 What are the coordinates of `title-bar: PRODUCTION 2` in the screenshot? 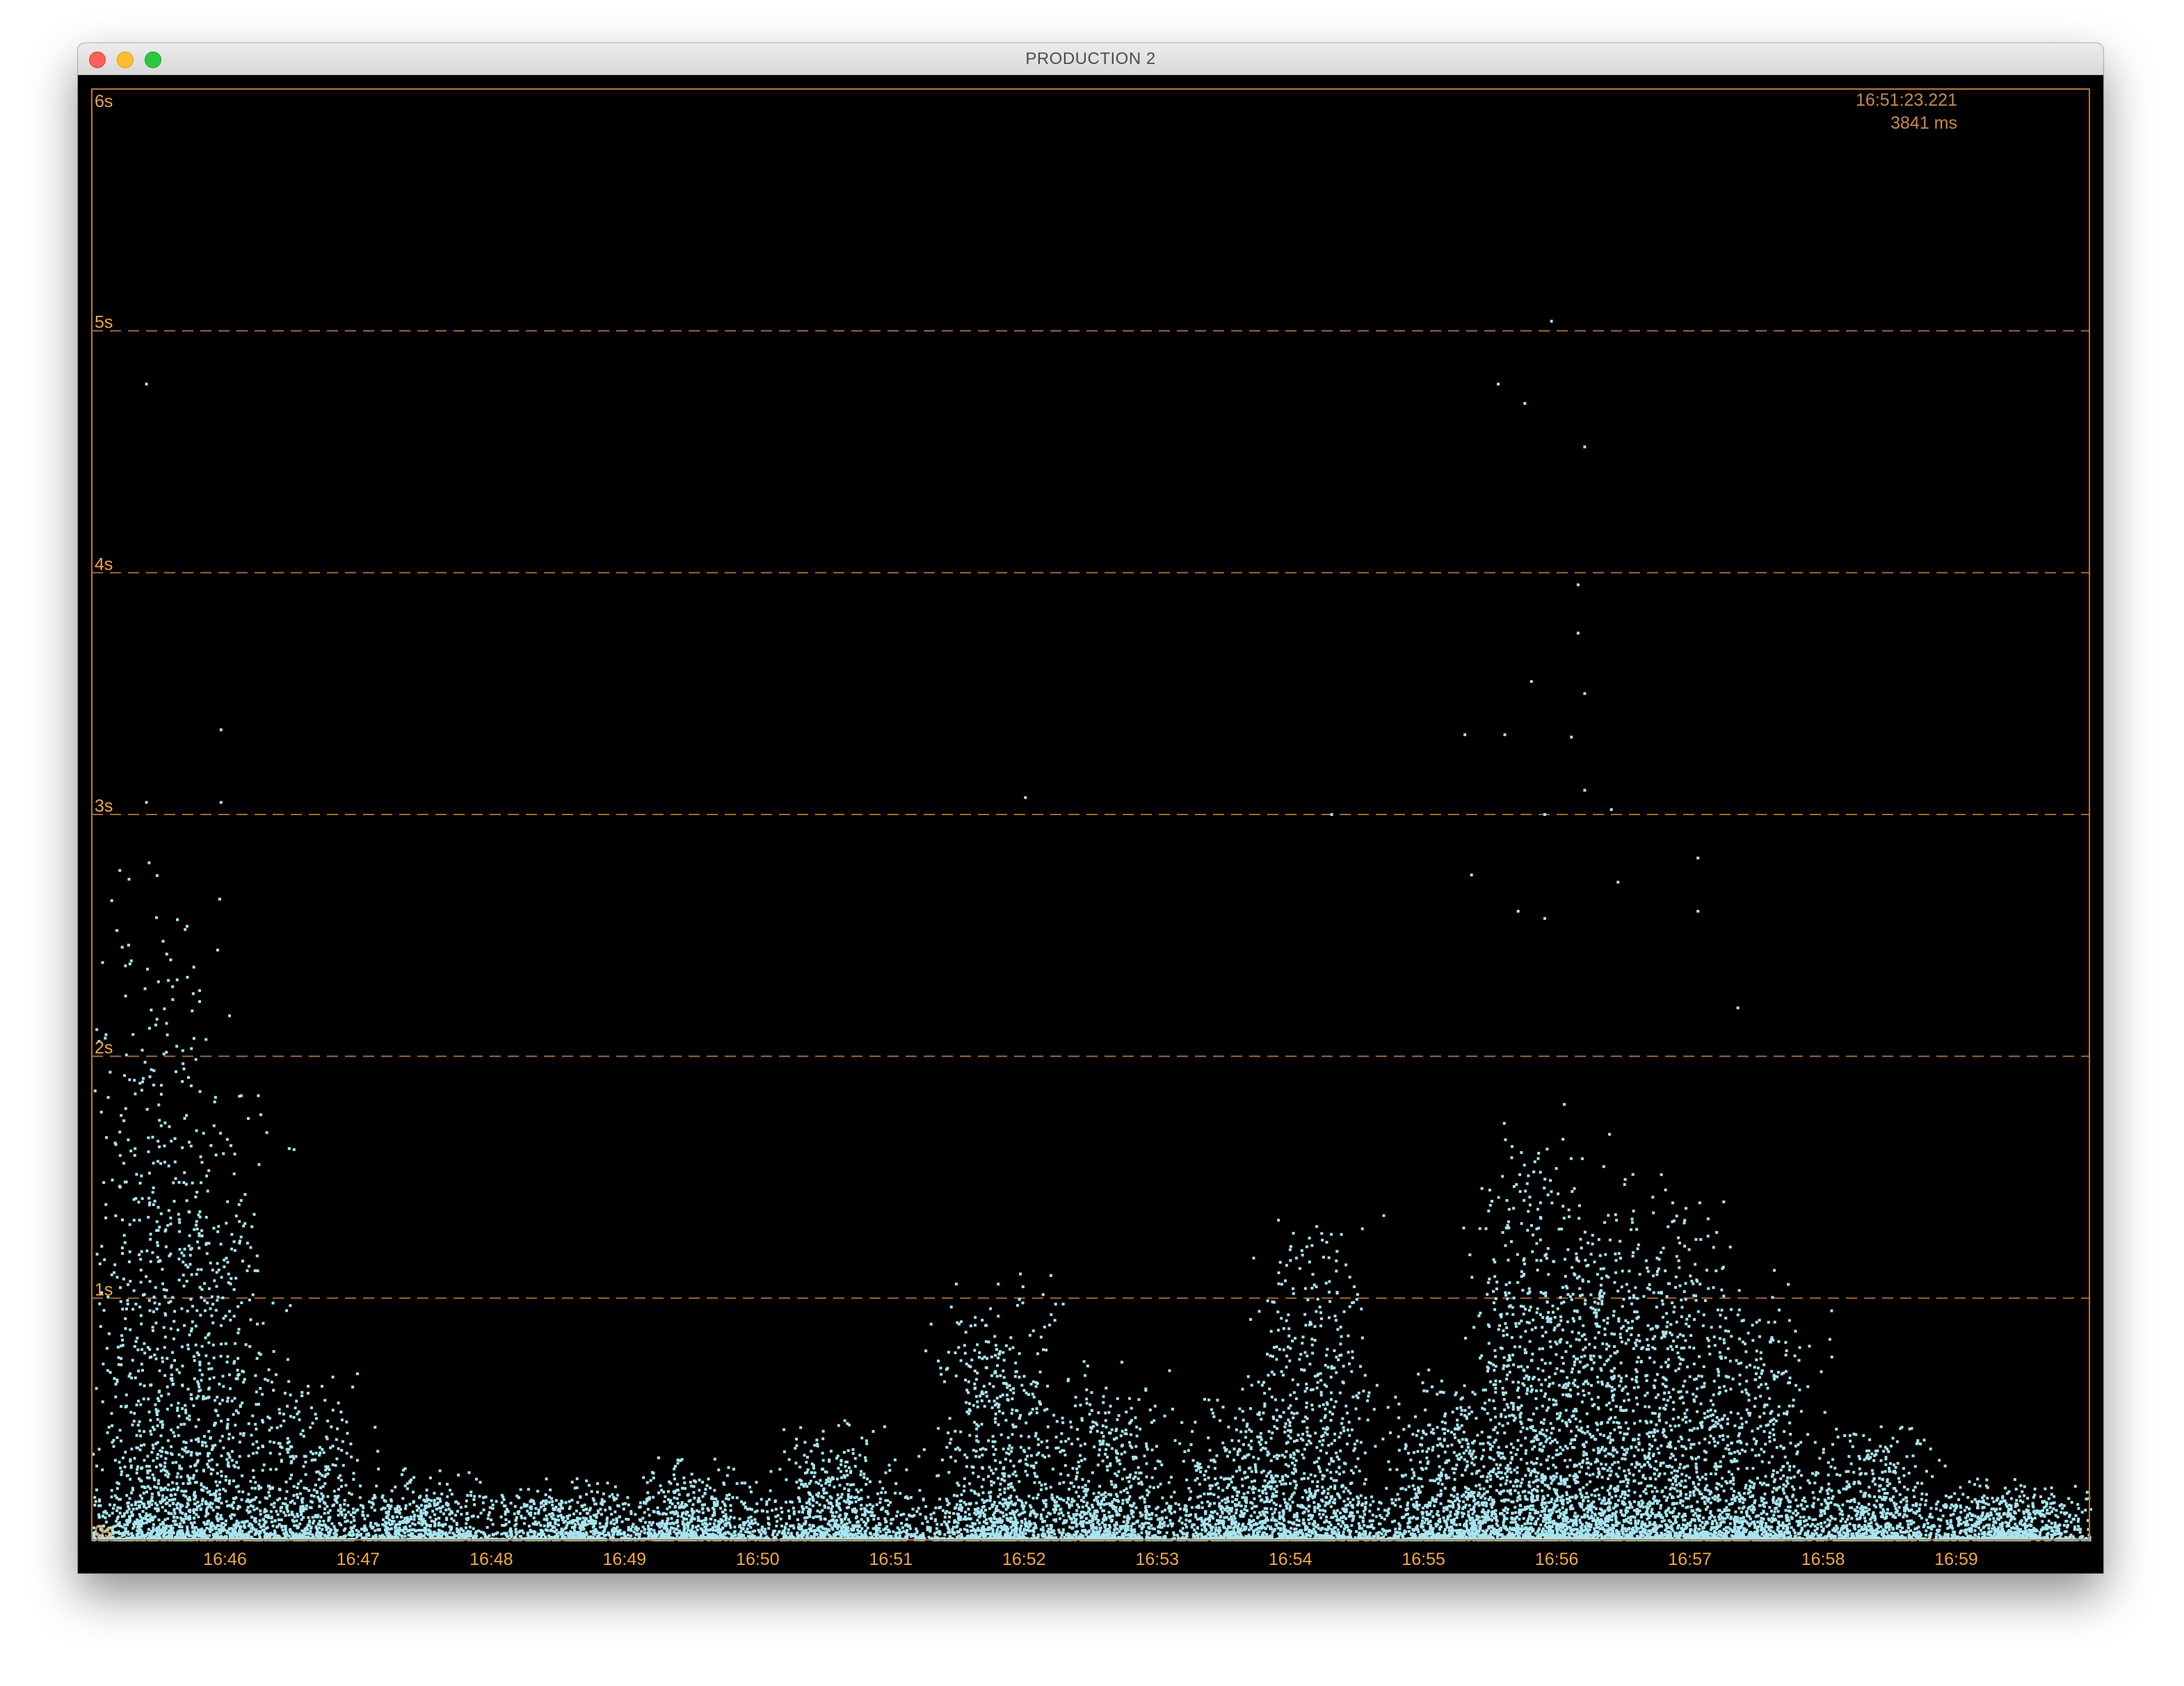 It's located at (1090, 59).